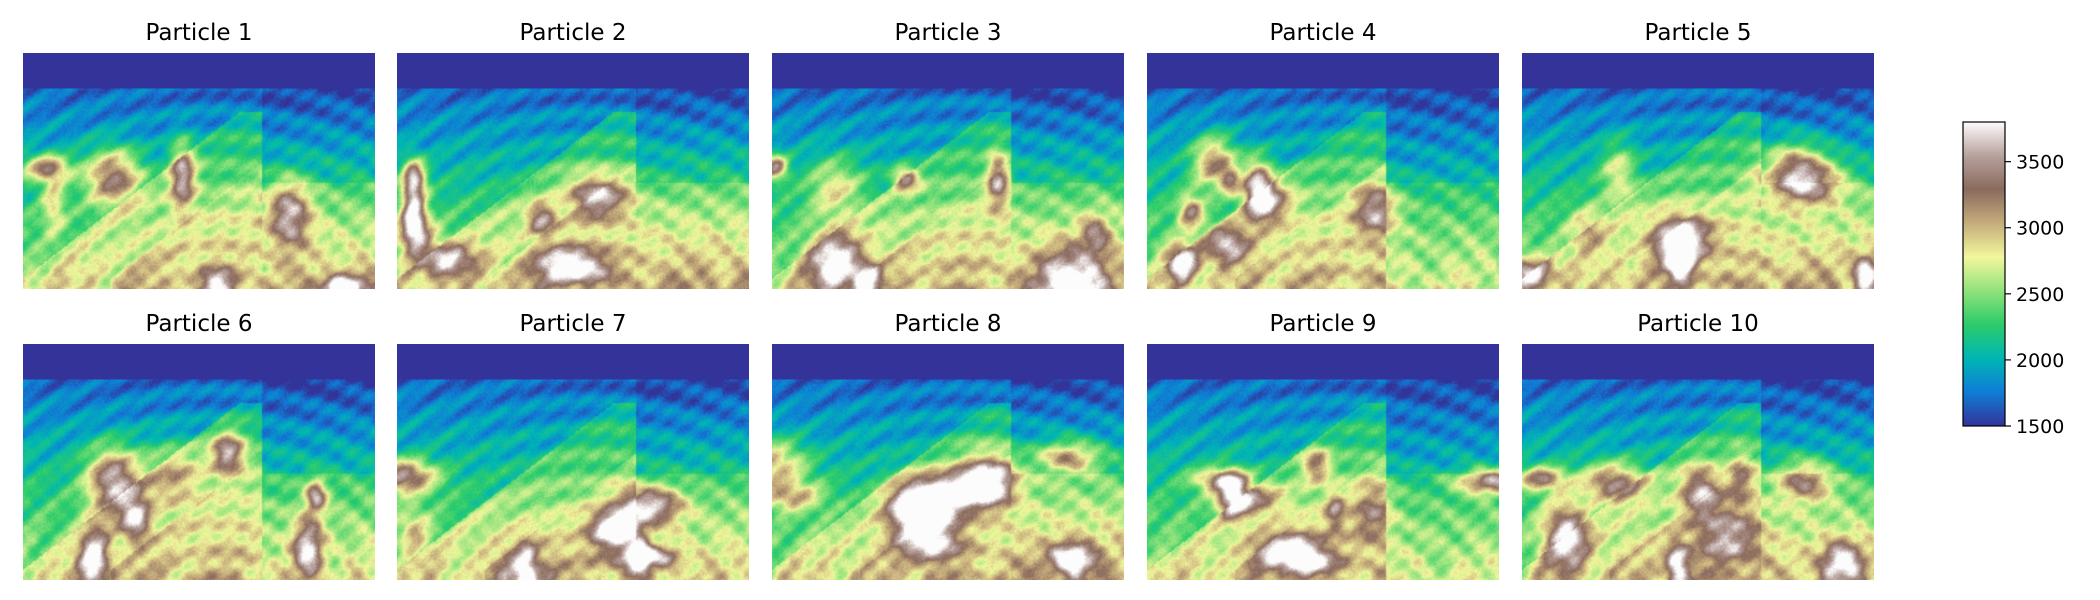 The height and width of the screenshot is (600, 2100). I want to click on panel-title: Particle 4, so click(1323, 33).